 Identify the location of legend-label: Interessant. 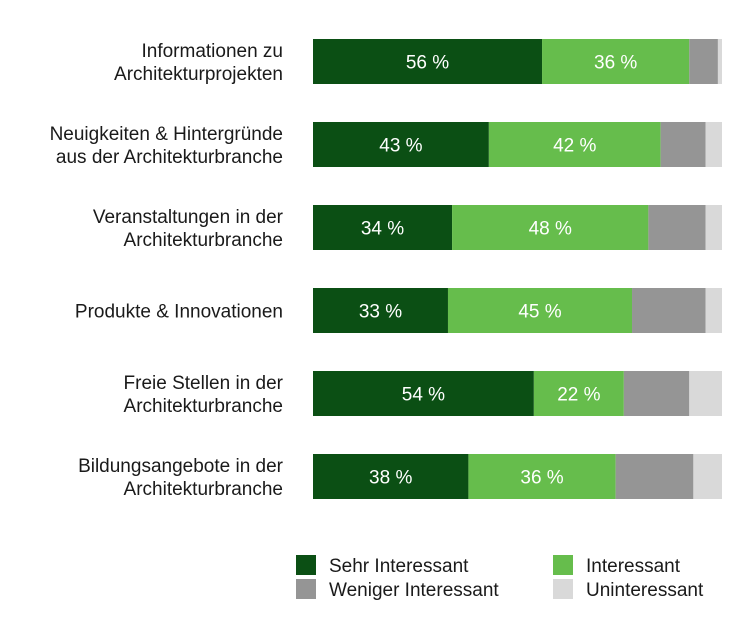
(633, 566).